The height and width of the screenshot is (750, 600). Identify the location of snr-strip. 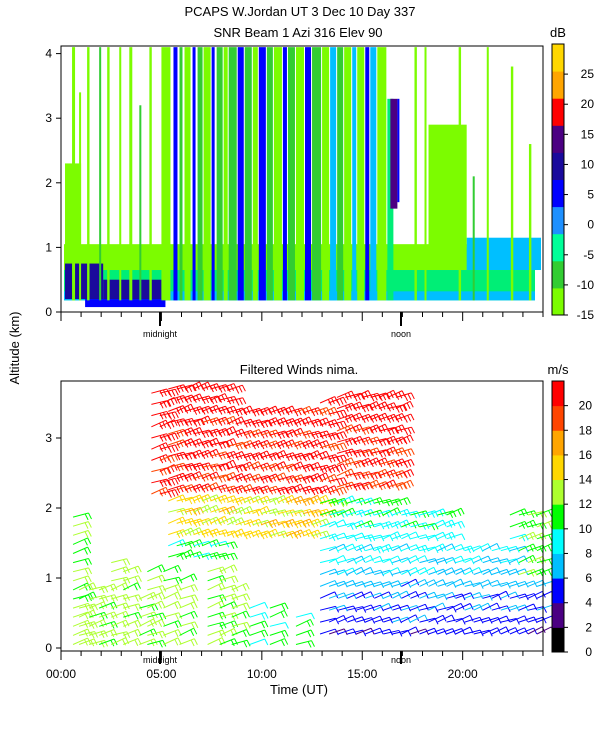
(291, 174).